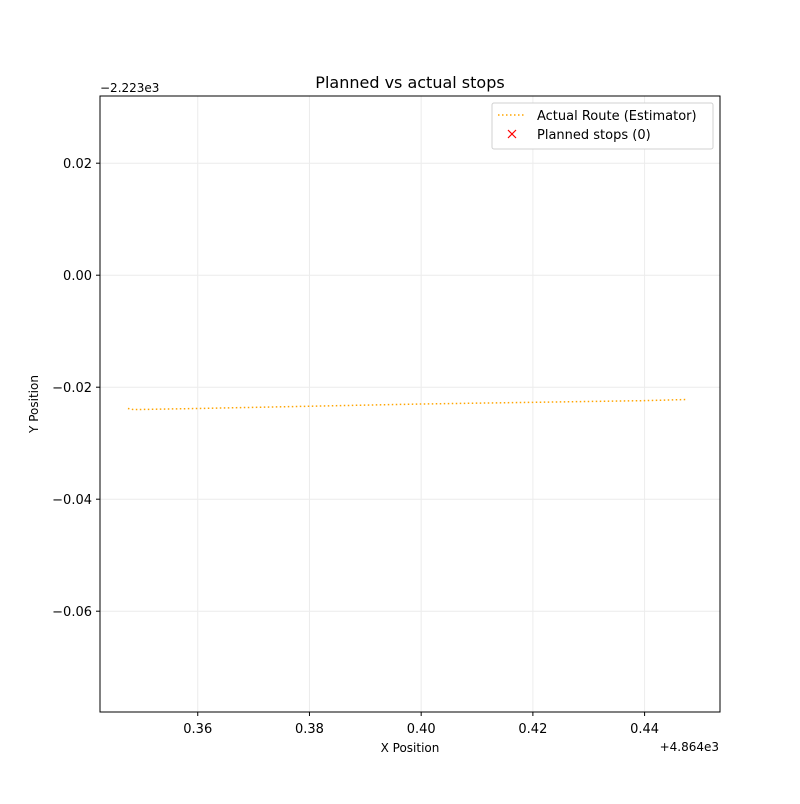  What do you see at coordinates (532, 729) in the screenshot?
I see `x-tick-label: 0.42` at bounding box center [532, 729].